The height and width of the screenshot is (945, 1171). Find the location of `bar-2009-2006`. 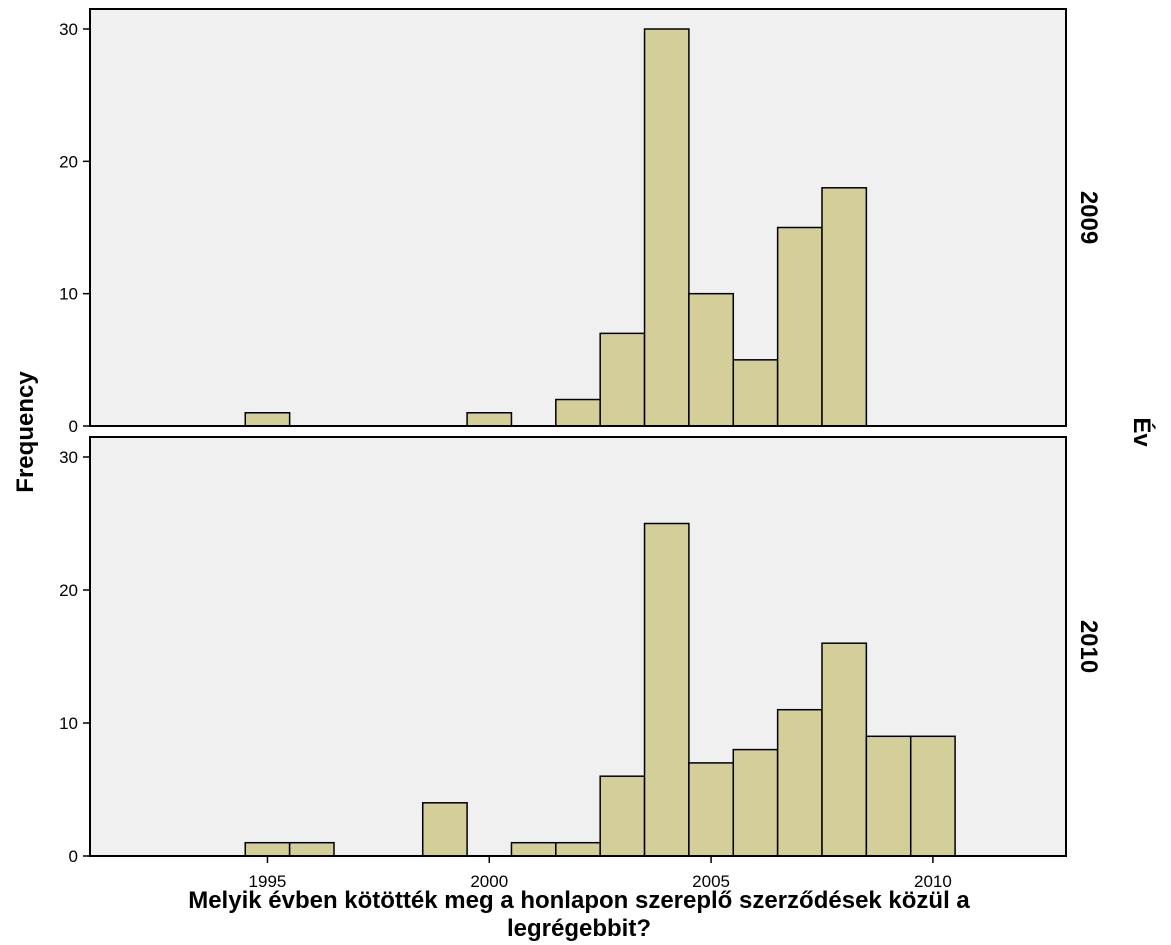

bar-2009-2006 is located at coordinates (755, 393).